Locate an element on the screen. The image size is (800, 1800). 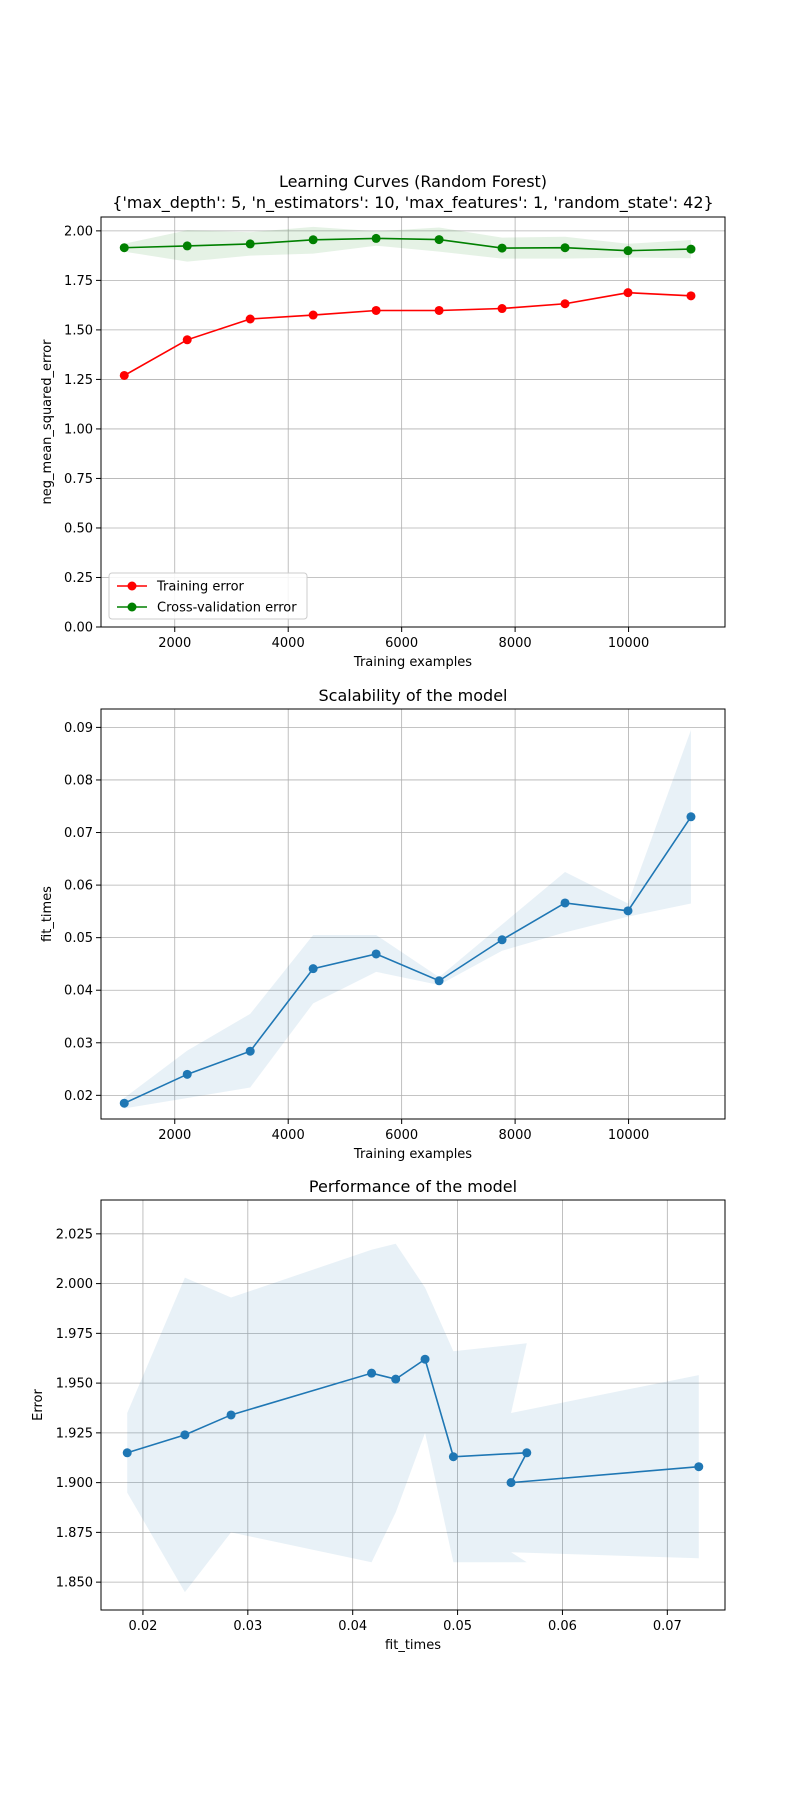
legend: Training error Cross-validation error is located at coordinates (208, 596).